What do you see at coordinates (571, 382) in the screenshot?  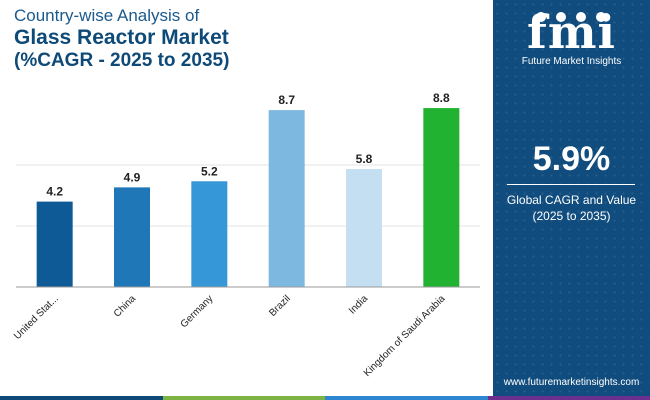 I see `website-link: www.futuremarketinsights.com` at bounding box center [571, 382].